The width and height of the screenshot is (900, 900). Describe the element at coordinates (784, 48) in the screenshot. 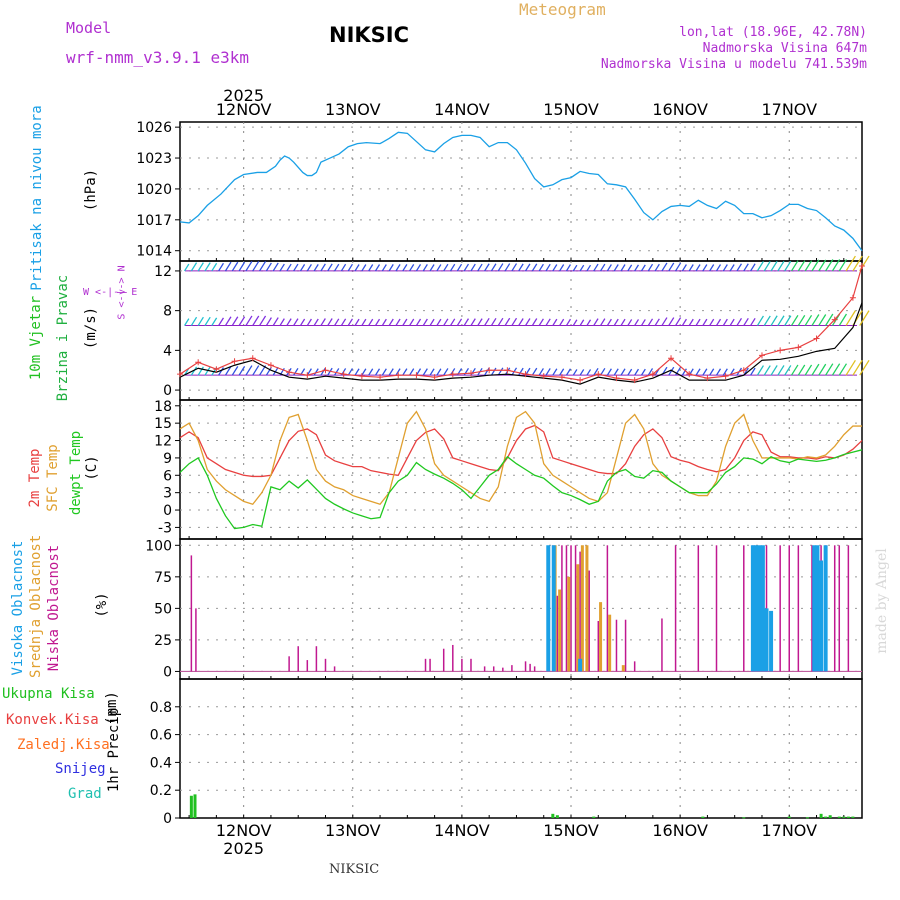

I see `elevation-label: Nadmorska Visina 647m` at that location.